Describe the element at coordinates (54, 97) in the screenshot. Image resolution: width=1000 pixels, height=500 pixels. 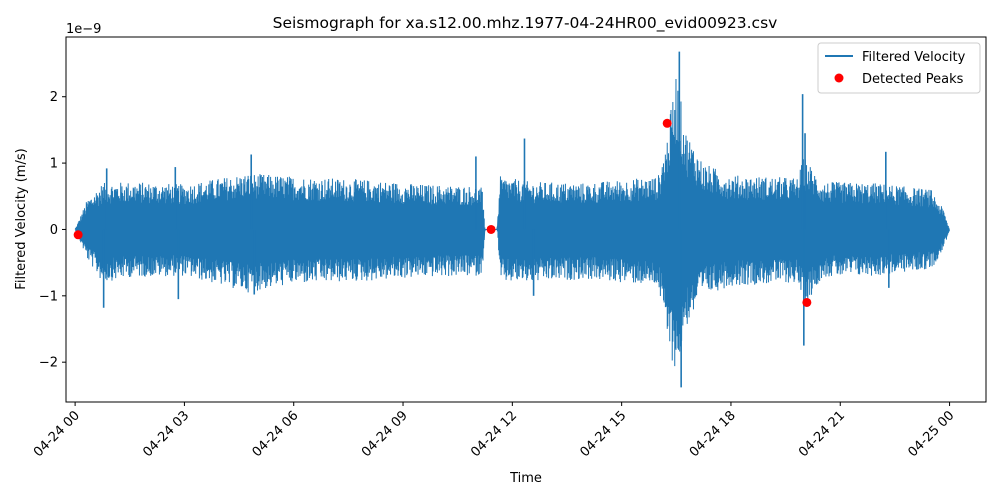
I see `y-tick-label: 2` at that location.